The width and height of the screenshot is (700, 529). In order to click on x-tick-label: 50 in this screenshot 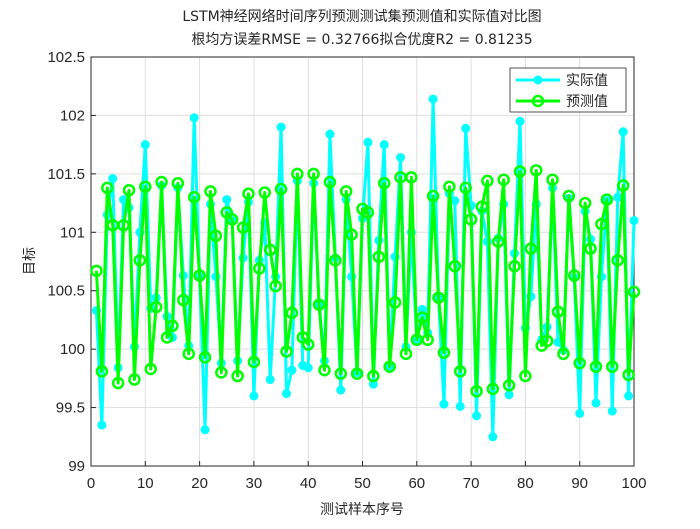, I will do `click(362, 483)`.